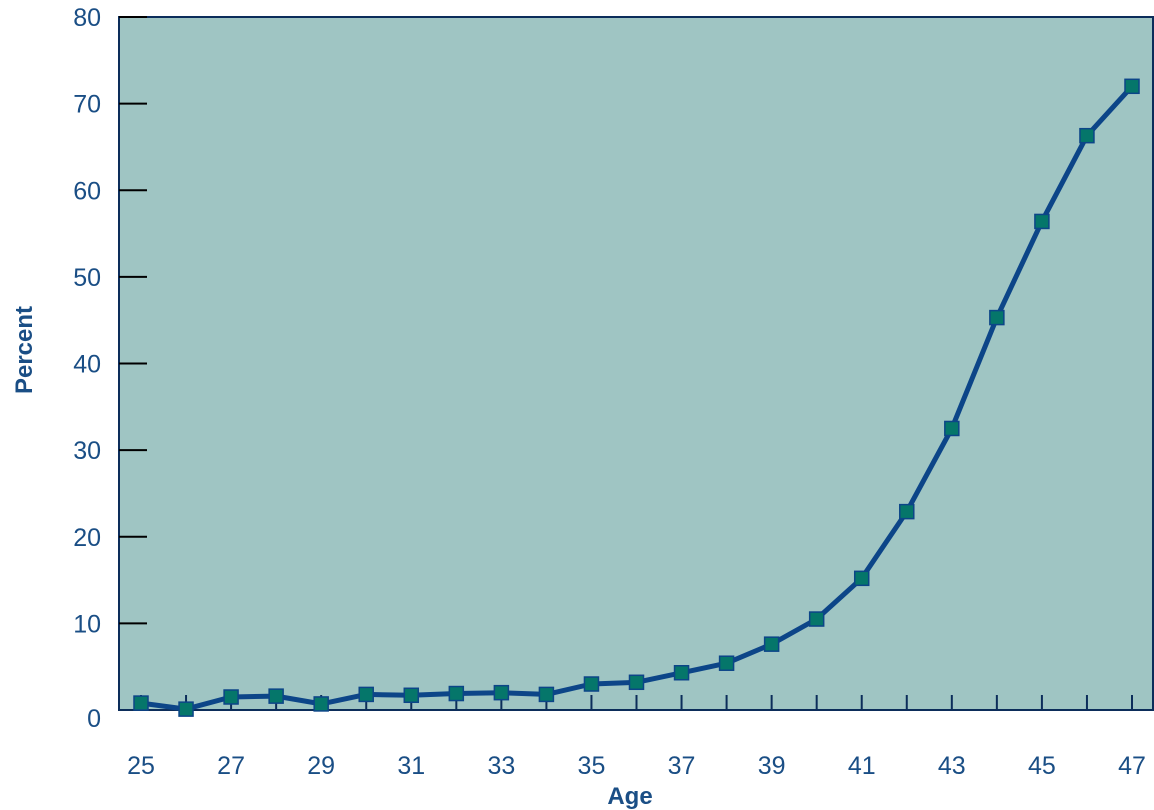  What do you see at coordinates (629, 796) in the screenshot?
I see `x-axis-title: Age` at bounding box center [629, 796].